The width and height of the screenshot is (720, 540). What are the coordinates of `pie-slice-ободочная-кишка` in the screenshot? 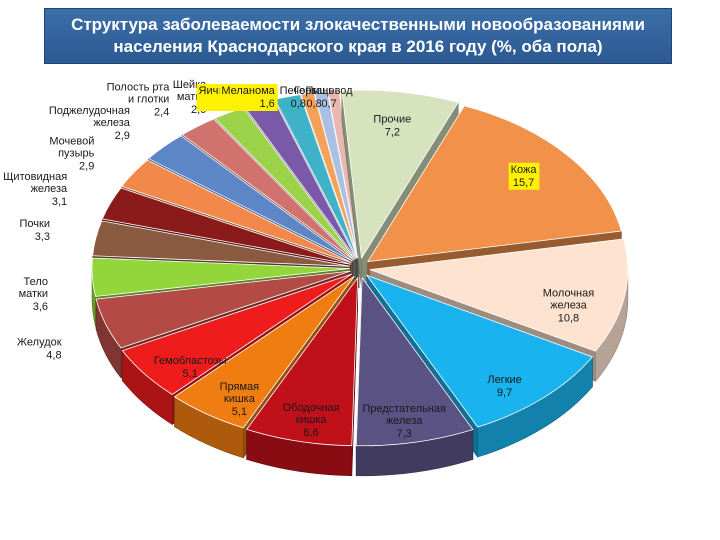 It's located at (302, 376).